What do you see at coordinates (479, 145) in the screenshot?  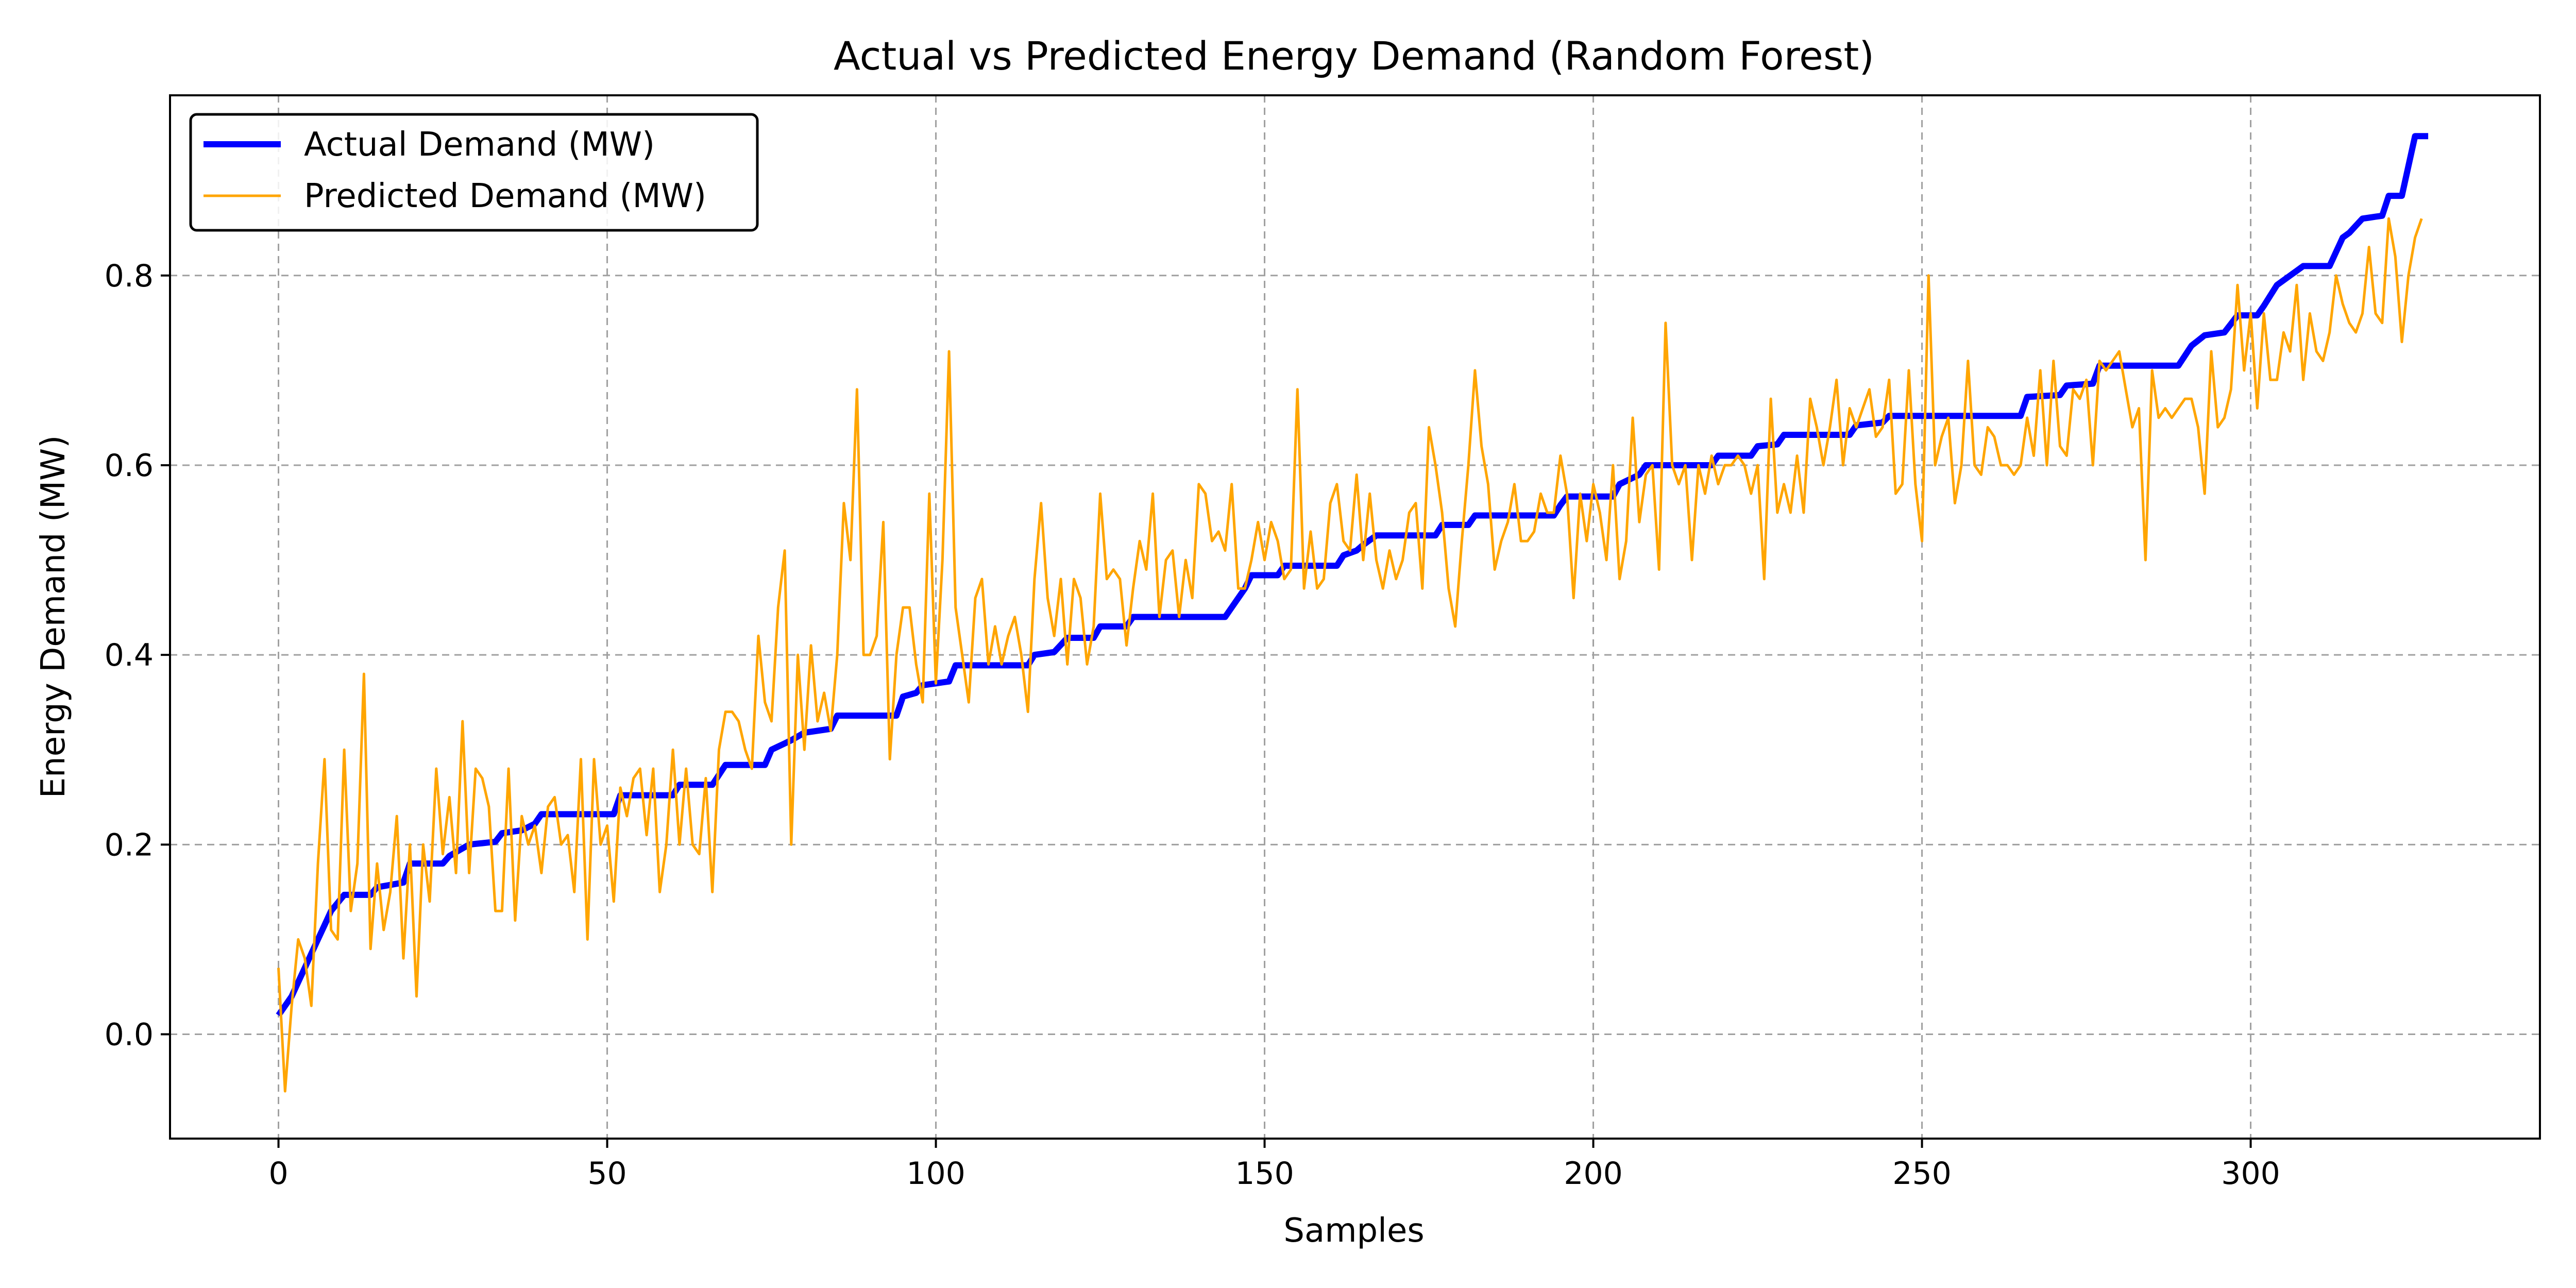 I see `legend-label-actual: Actual Demand (MW)` at bounding box center [479, 145].